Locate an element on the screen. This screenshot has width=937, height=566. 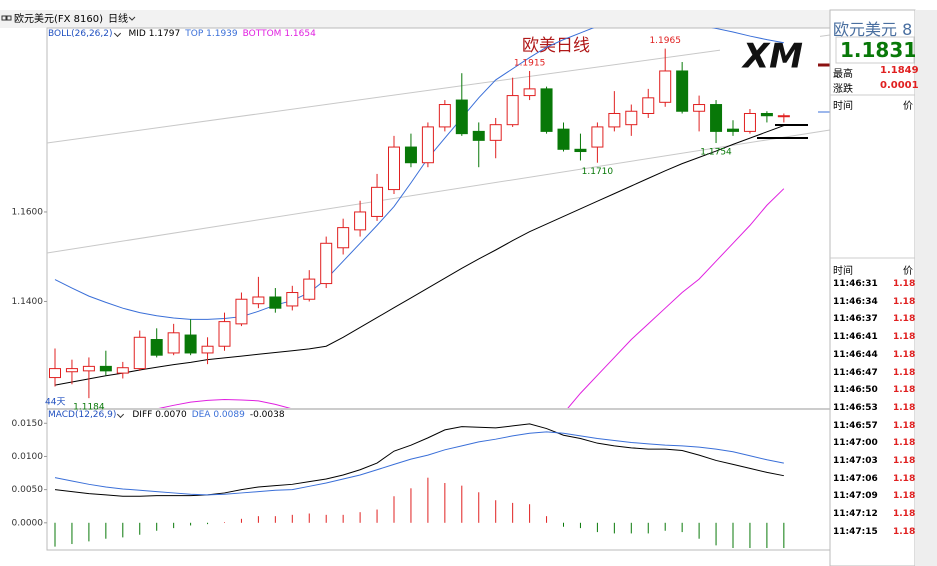
low-label: 1.1184 is located at coordinates (89, 408).